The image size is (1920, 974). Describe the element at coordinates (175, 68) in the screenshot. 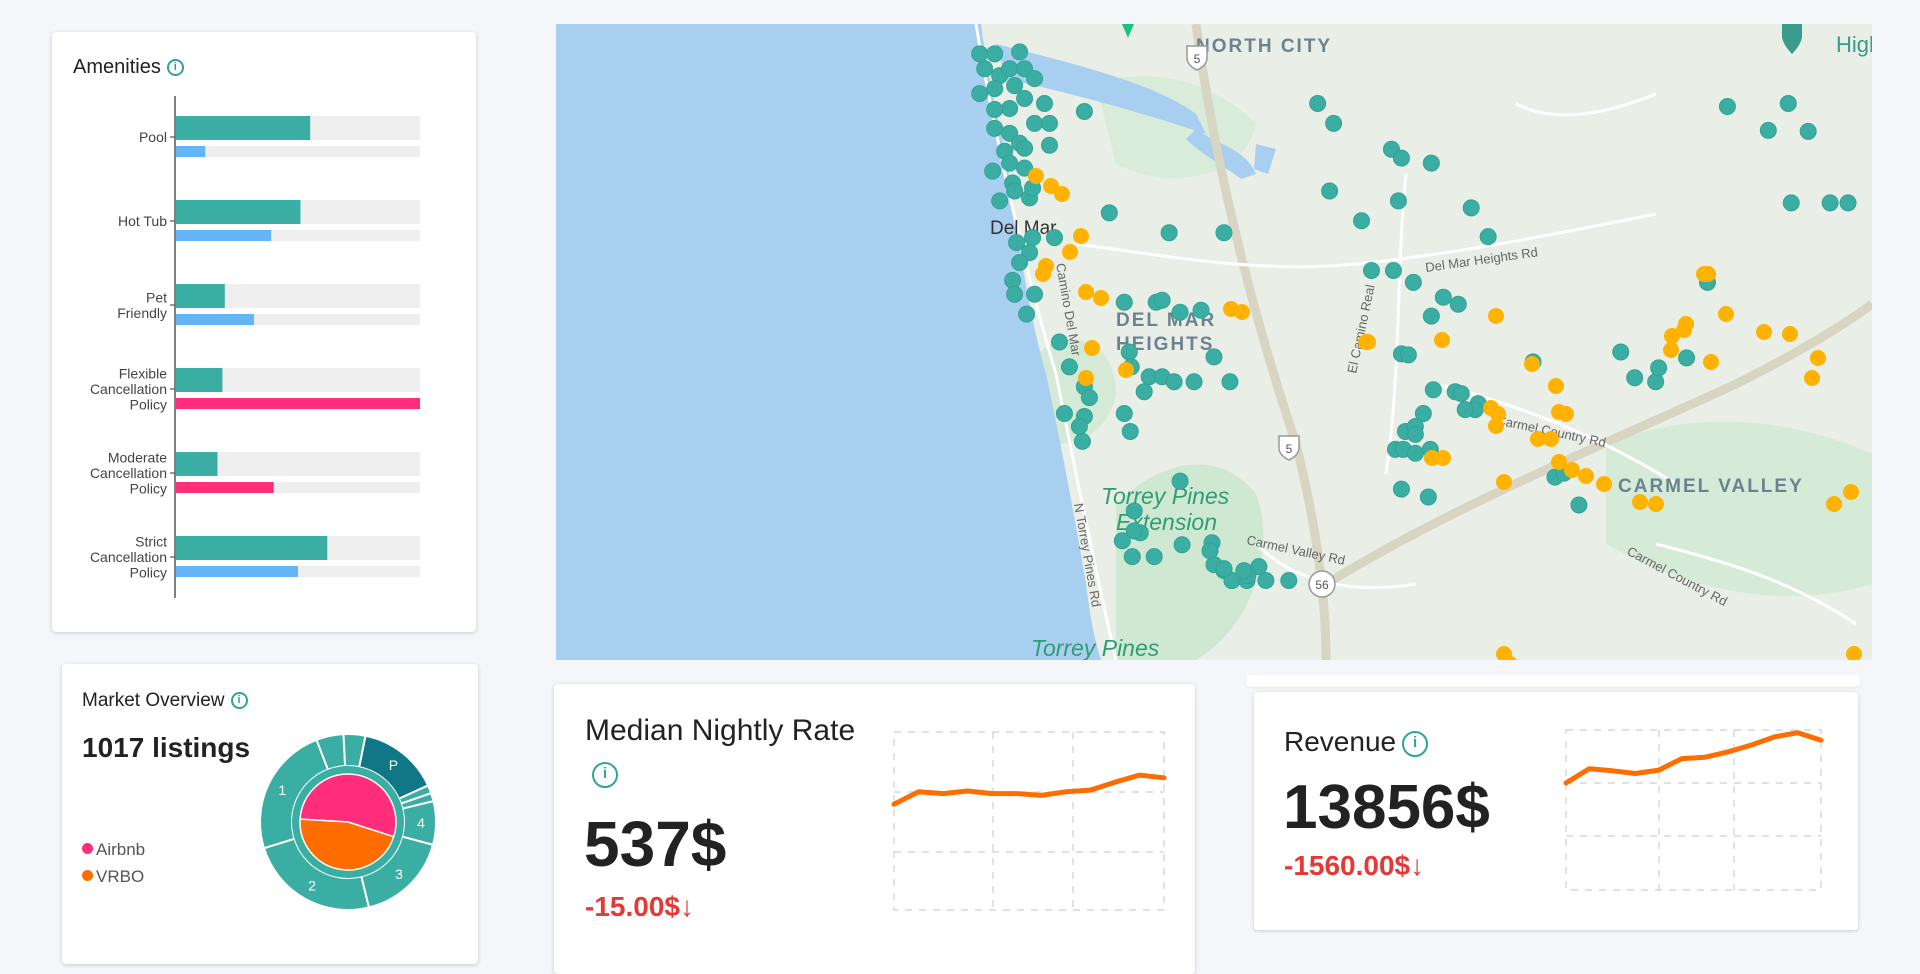

I see `info-icon: i` at that location.